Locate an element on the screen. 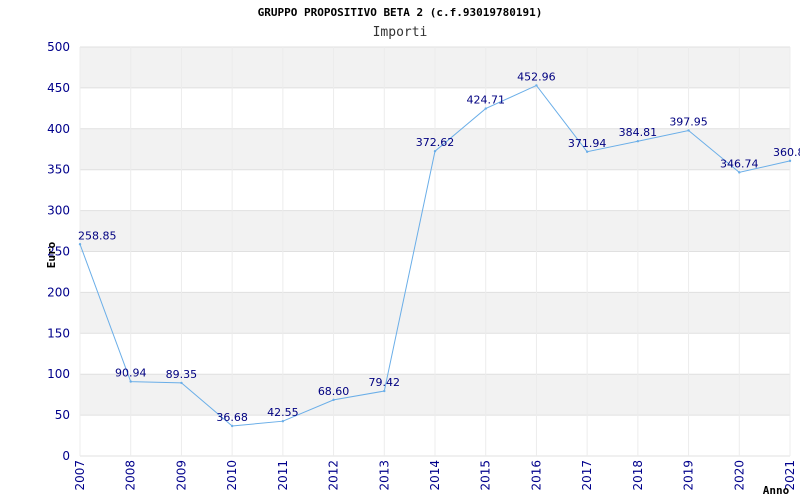  y-tick-label: 400 is located at coordinates (58, 129).